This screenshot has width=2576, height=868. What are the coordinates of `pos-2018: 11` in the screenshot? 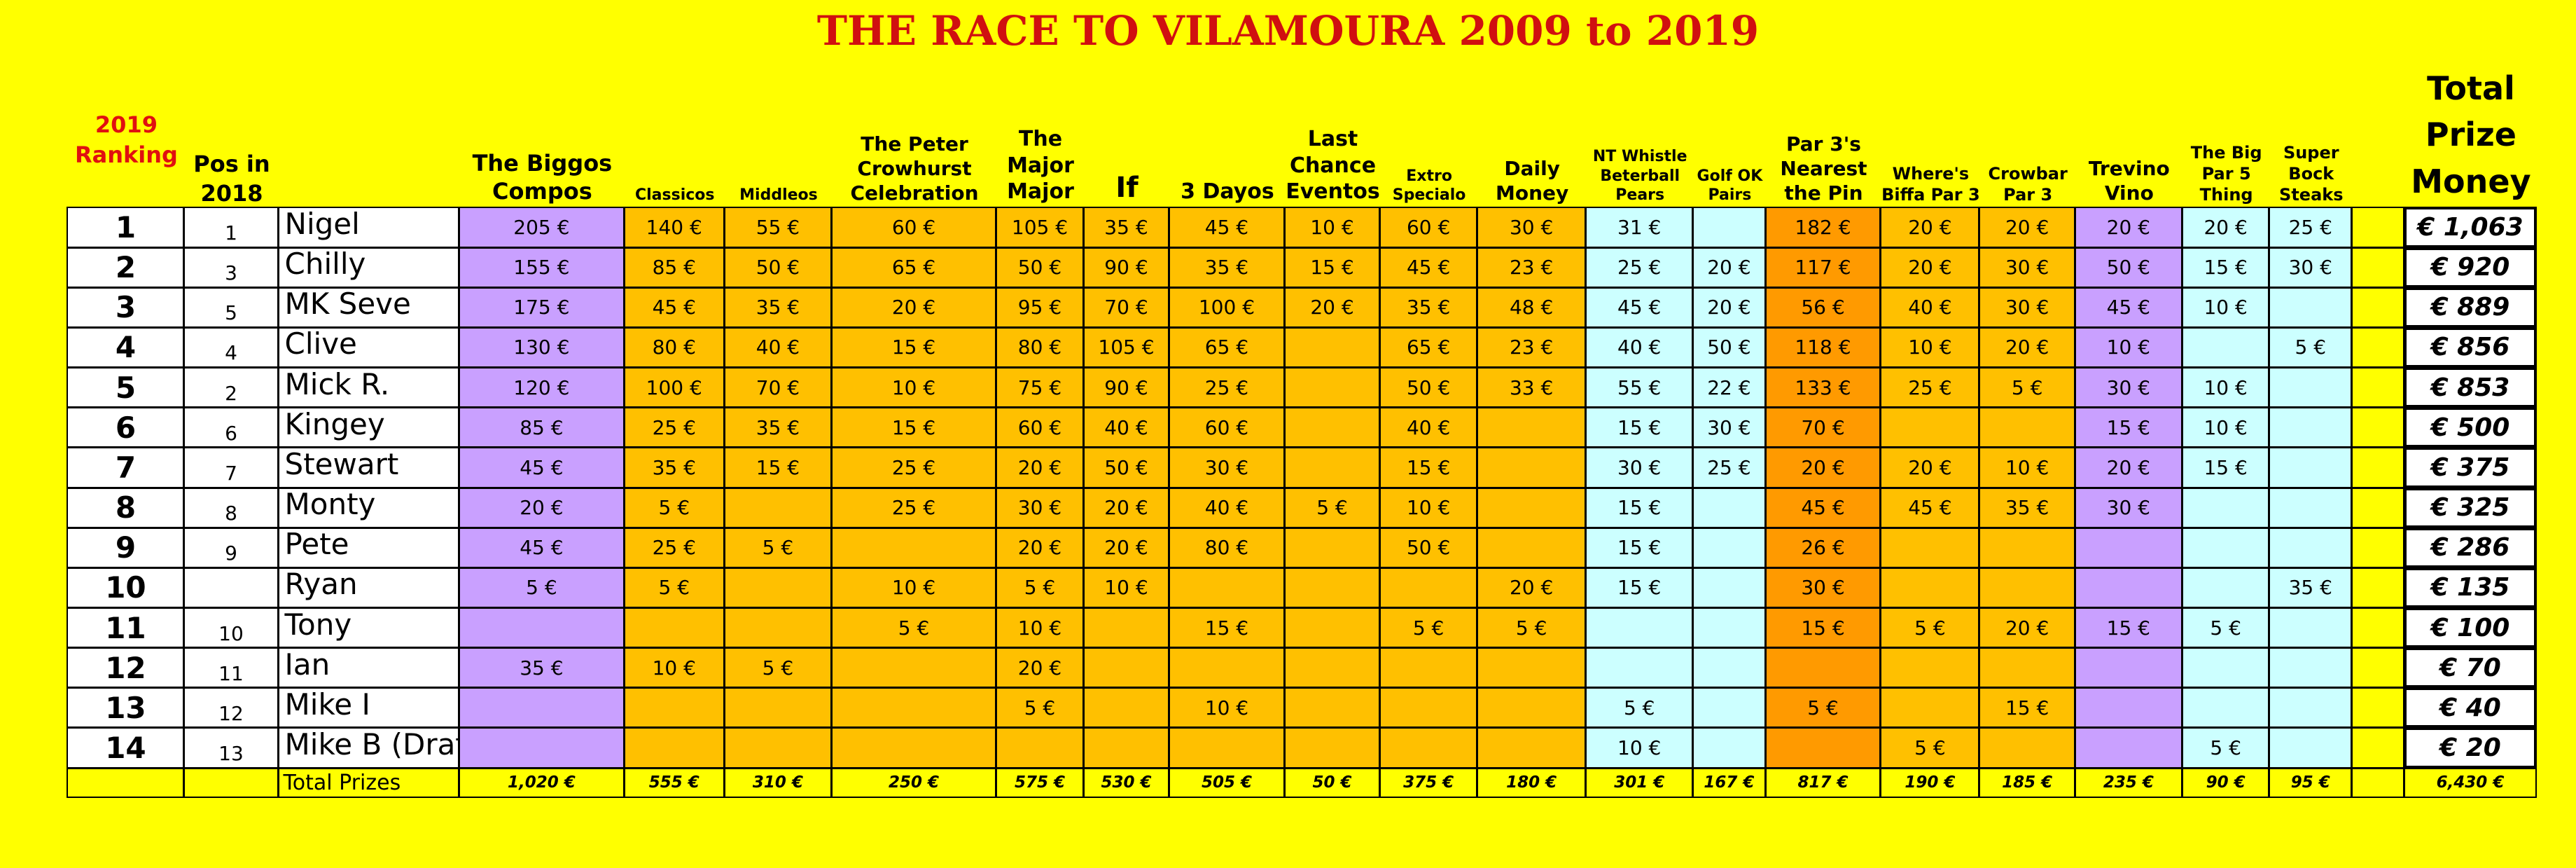 It's located at (231, 668).